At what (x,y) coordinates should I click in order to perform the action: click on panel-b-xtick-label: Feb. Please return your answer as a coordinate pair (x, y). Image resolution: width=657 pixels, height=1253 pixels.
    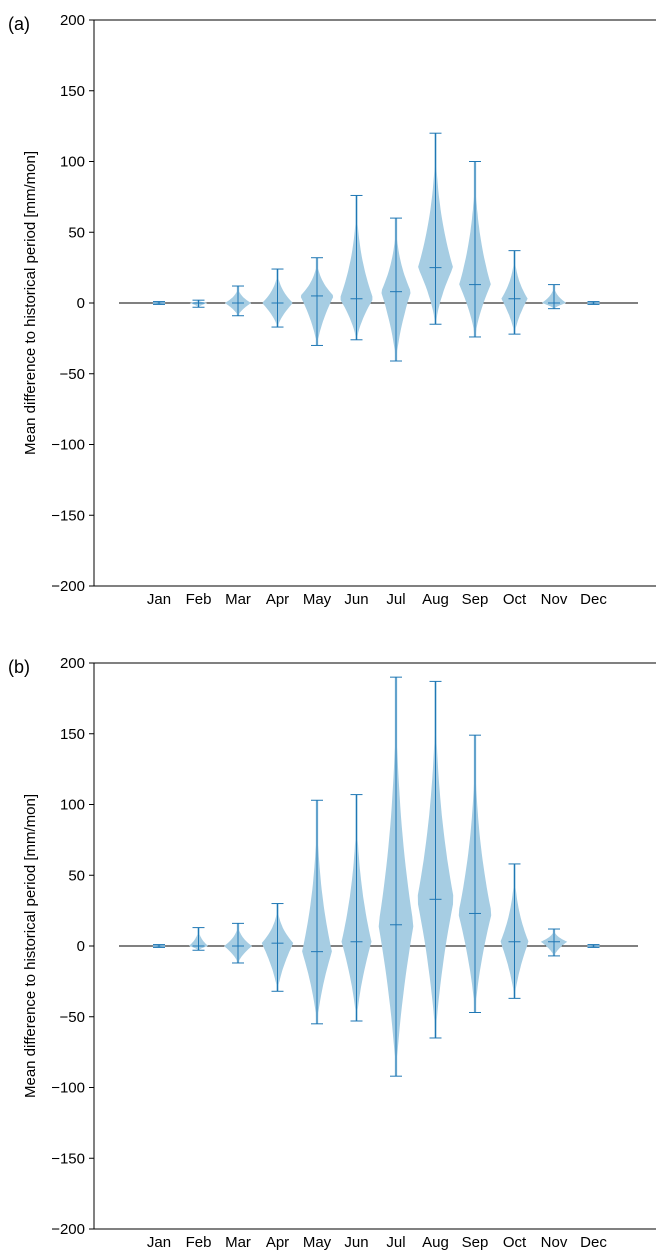
    Looking at the image, I should click on (199, 1242).